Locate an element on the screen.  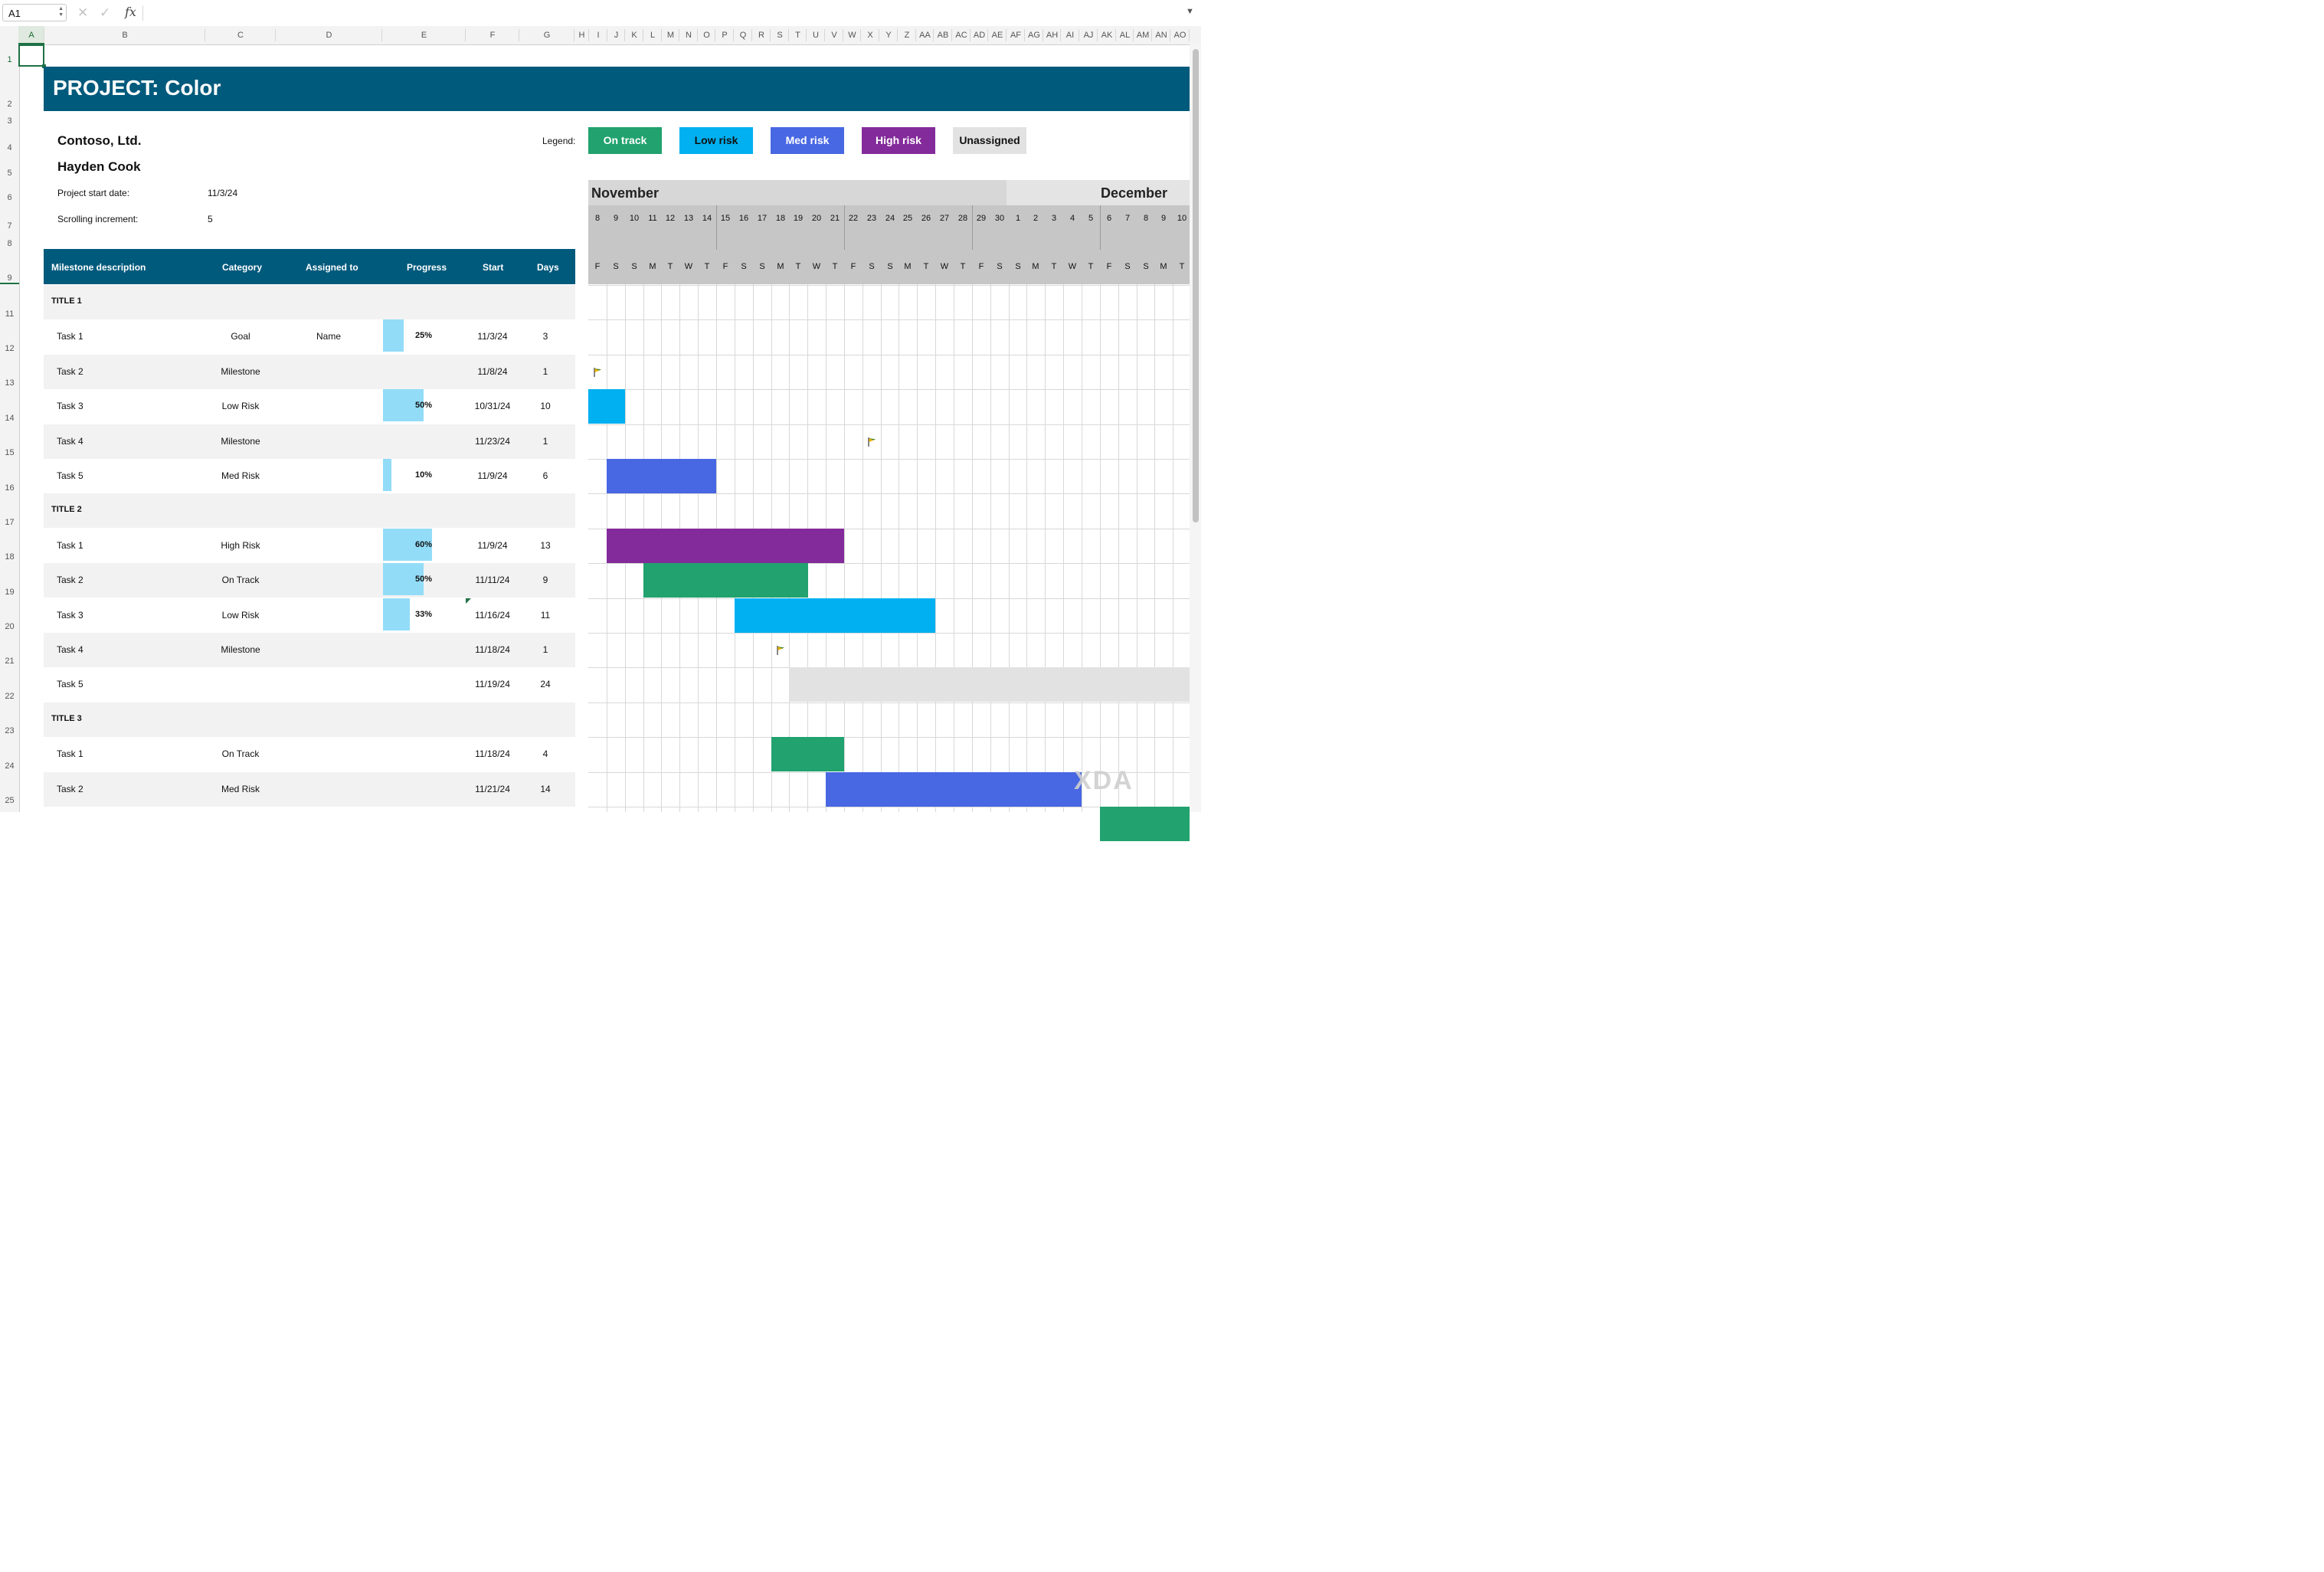
row-header-17: 17 is located at coordinates (10, 523).